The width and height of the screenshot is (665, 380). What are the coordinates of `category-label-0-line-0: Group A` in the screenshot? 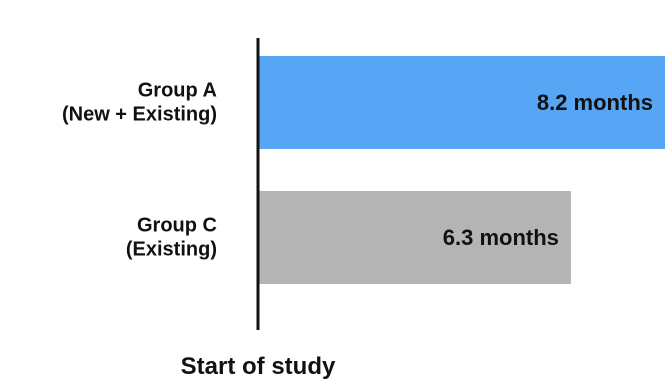 It's located at (177, 91).